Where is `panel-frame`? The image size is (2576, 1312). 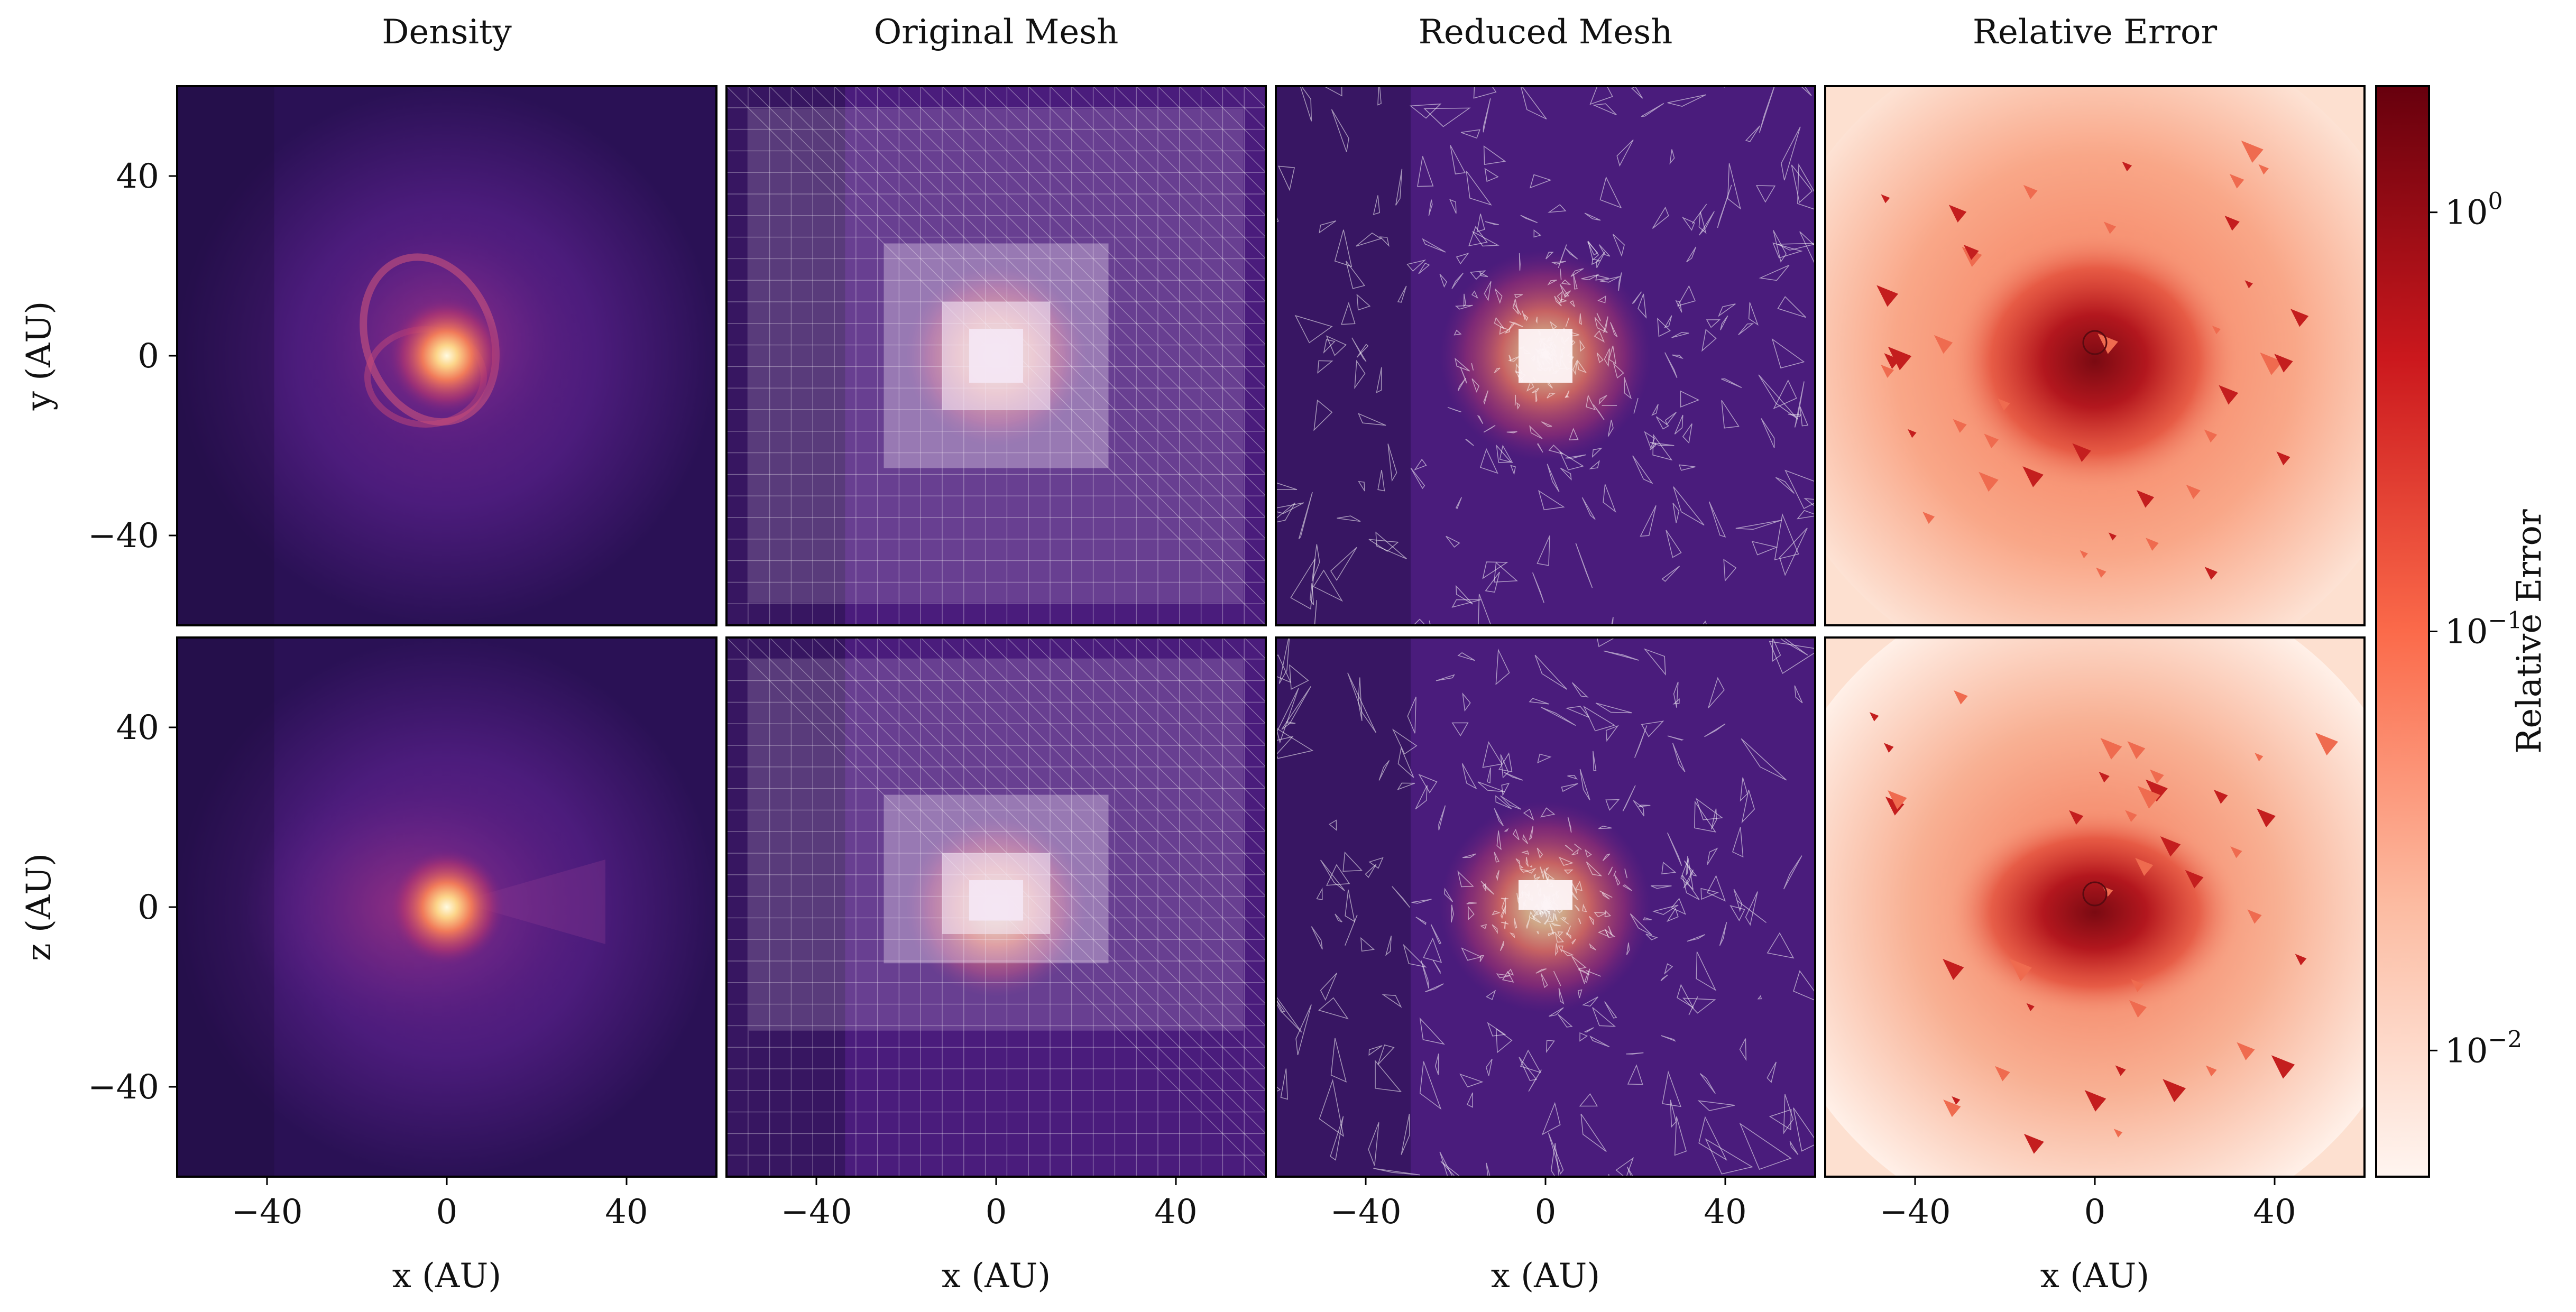
panel-frame is located at coordinates (996, 356).